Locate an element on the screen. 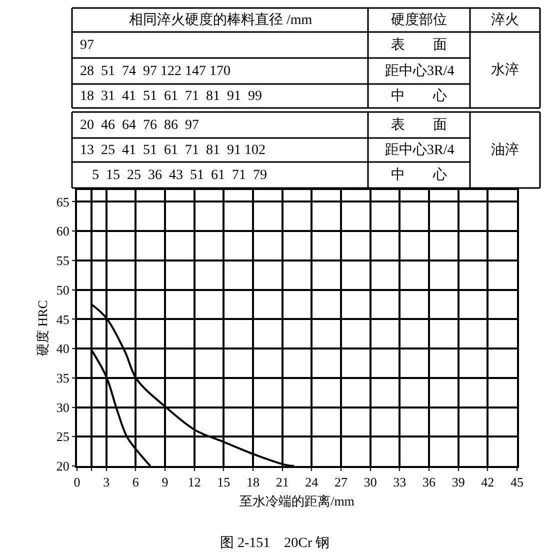  x-tick-label: 9 is located at coordinates (165, 482).